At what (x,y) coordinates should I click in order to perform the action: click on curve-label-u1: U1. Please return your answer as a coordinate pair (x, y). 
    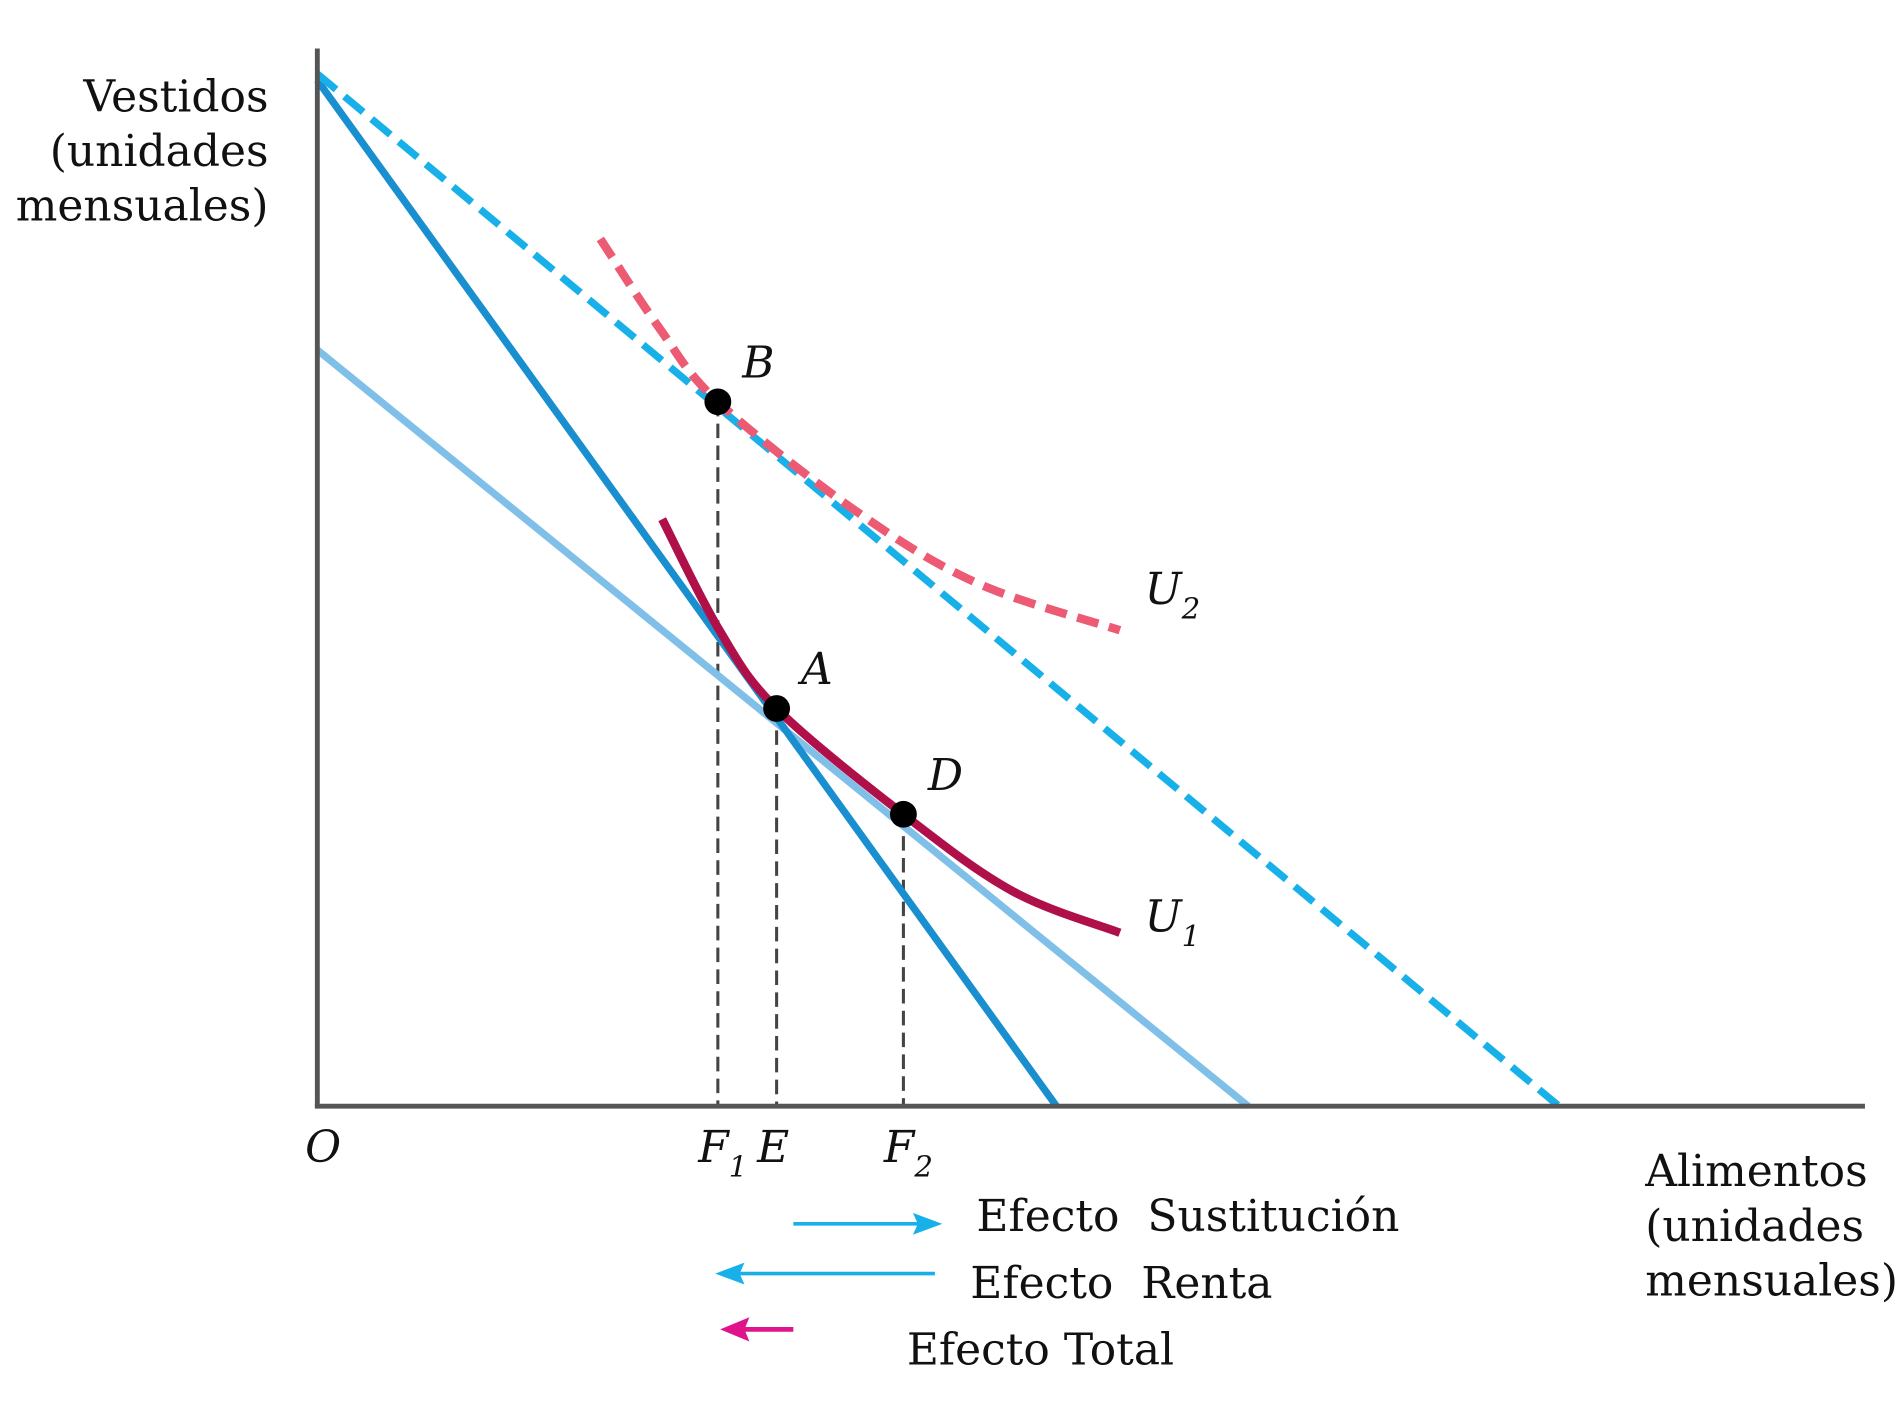
    Looking at the image, I should click on (1173, 922).